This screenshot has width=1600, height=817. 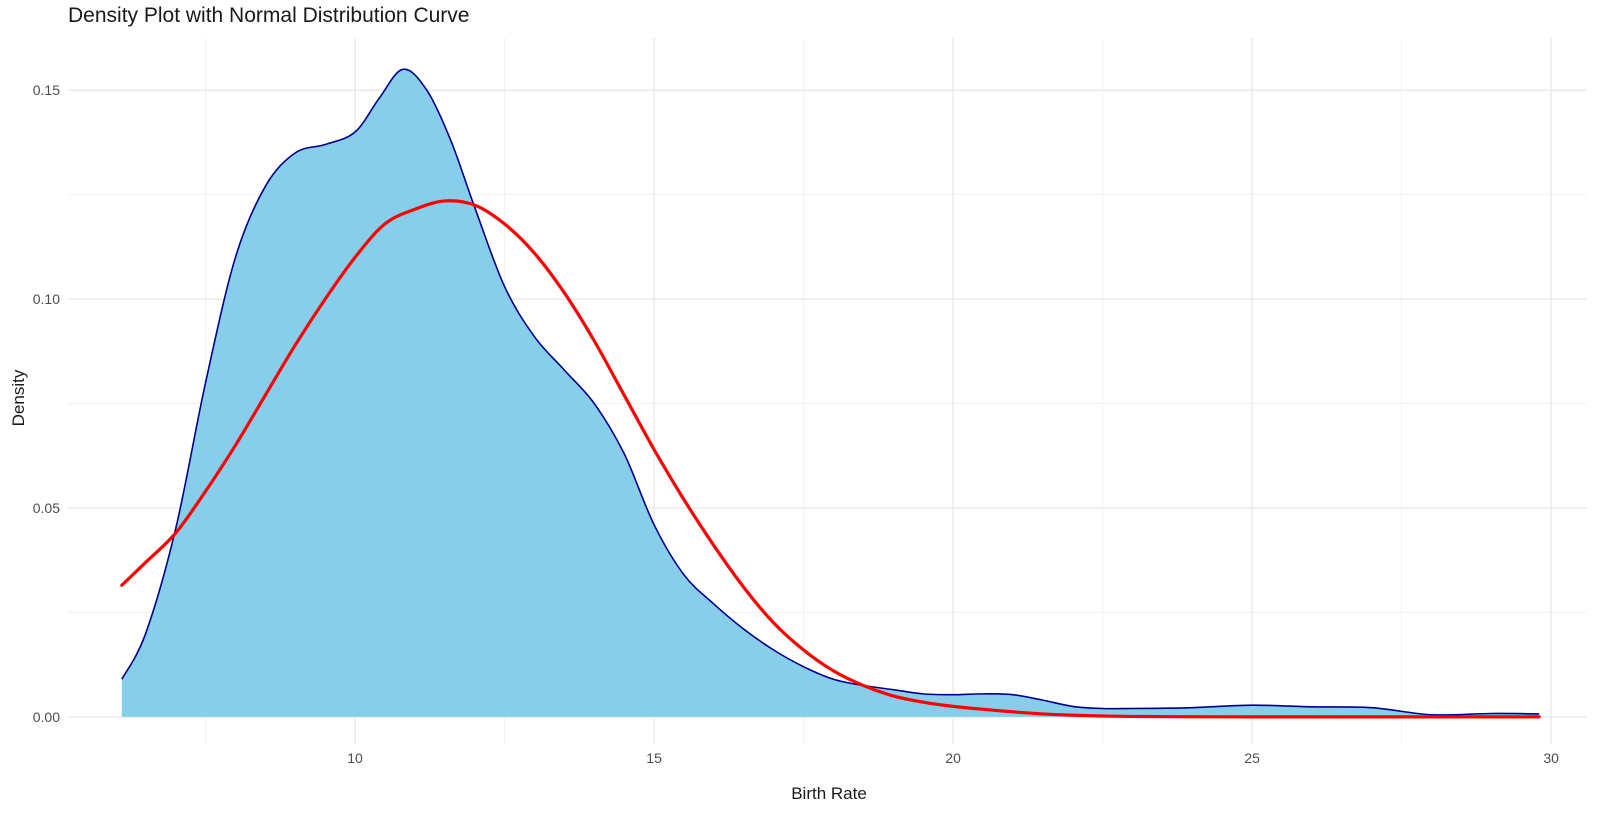 I want to click on x-axis-label: Birth Rate, so click(x=829, y=793).